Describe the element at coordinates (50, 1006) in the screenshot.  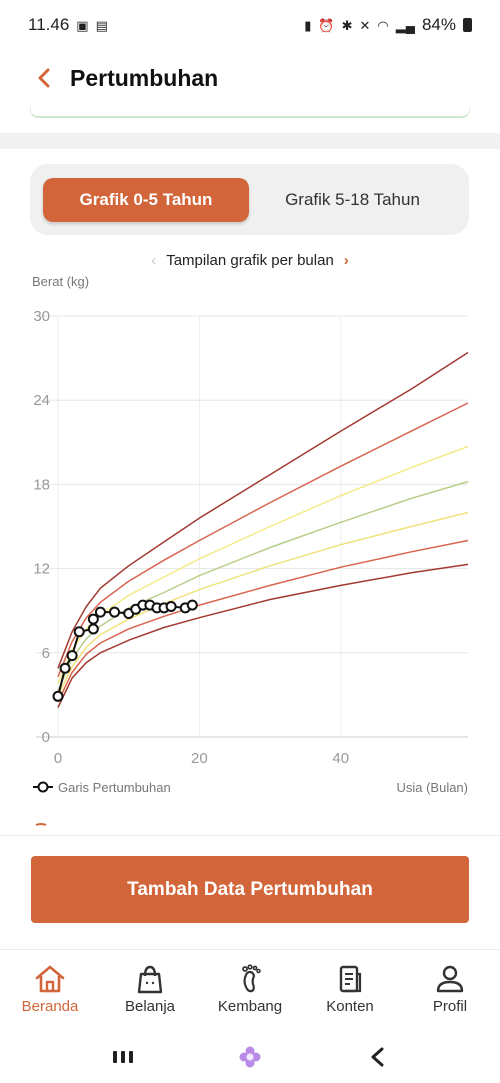
I see `nav-label-beranda: Beranda` at that location.